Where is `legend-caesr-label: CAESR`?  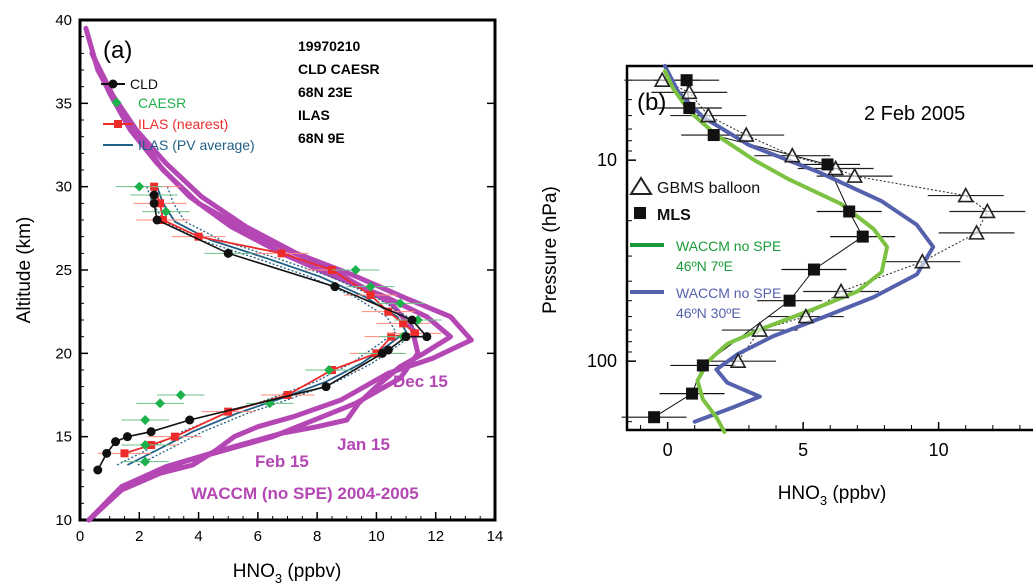 legend-caesr-label: CAESR is located at coordinates (162, 103).